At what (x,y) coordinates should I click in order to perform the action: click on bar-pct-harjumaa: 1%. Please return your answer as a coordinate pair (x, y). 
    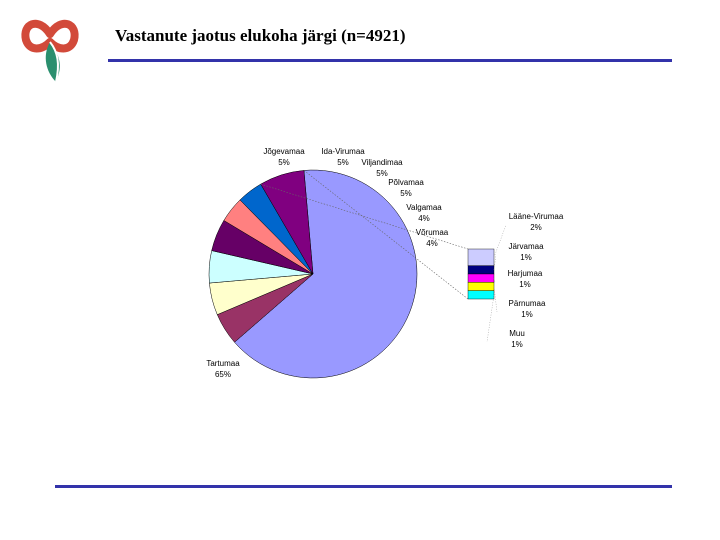
    Looking at the image, I should click on (525, 284).